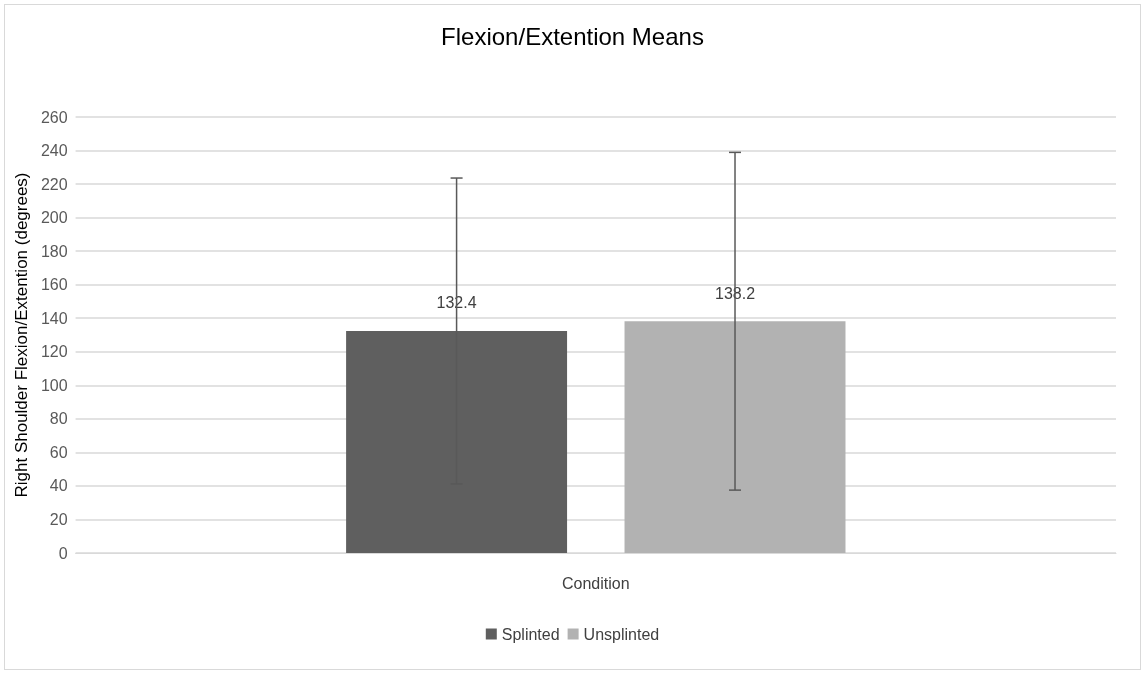  What do you see at coordinates (572, 36) in the screenshot?
I see `chart-title: Flexion/Extention Means` at bounding box center [572, 36].